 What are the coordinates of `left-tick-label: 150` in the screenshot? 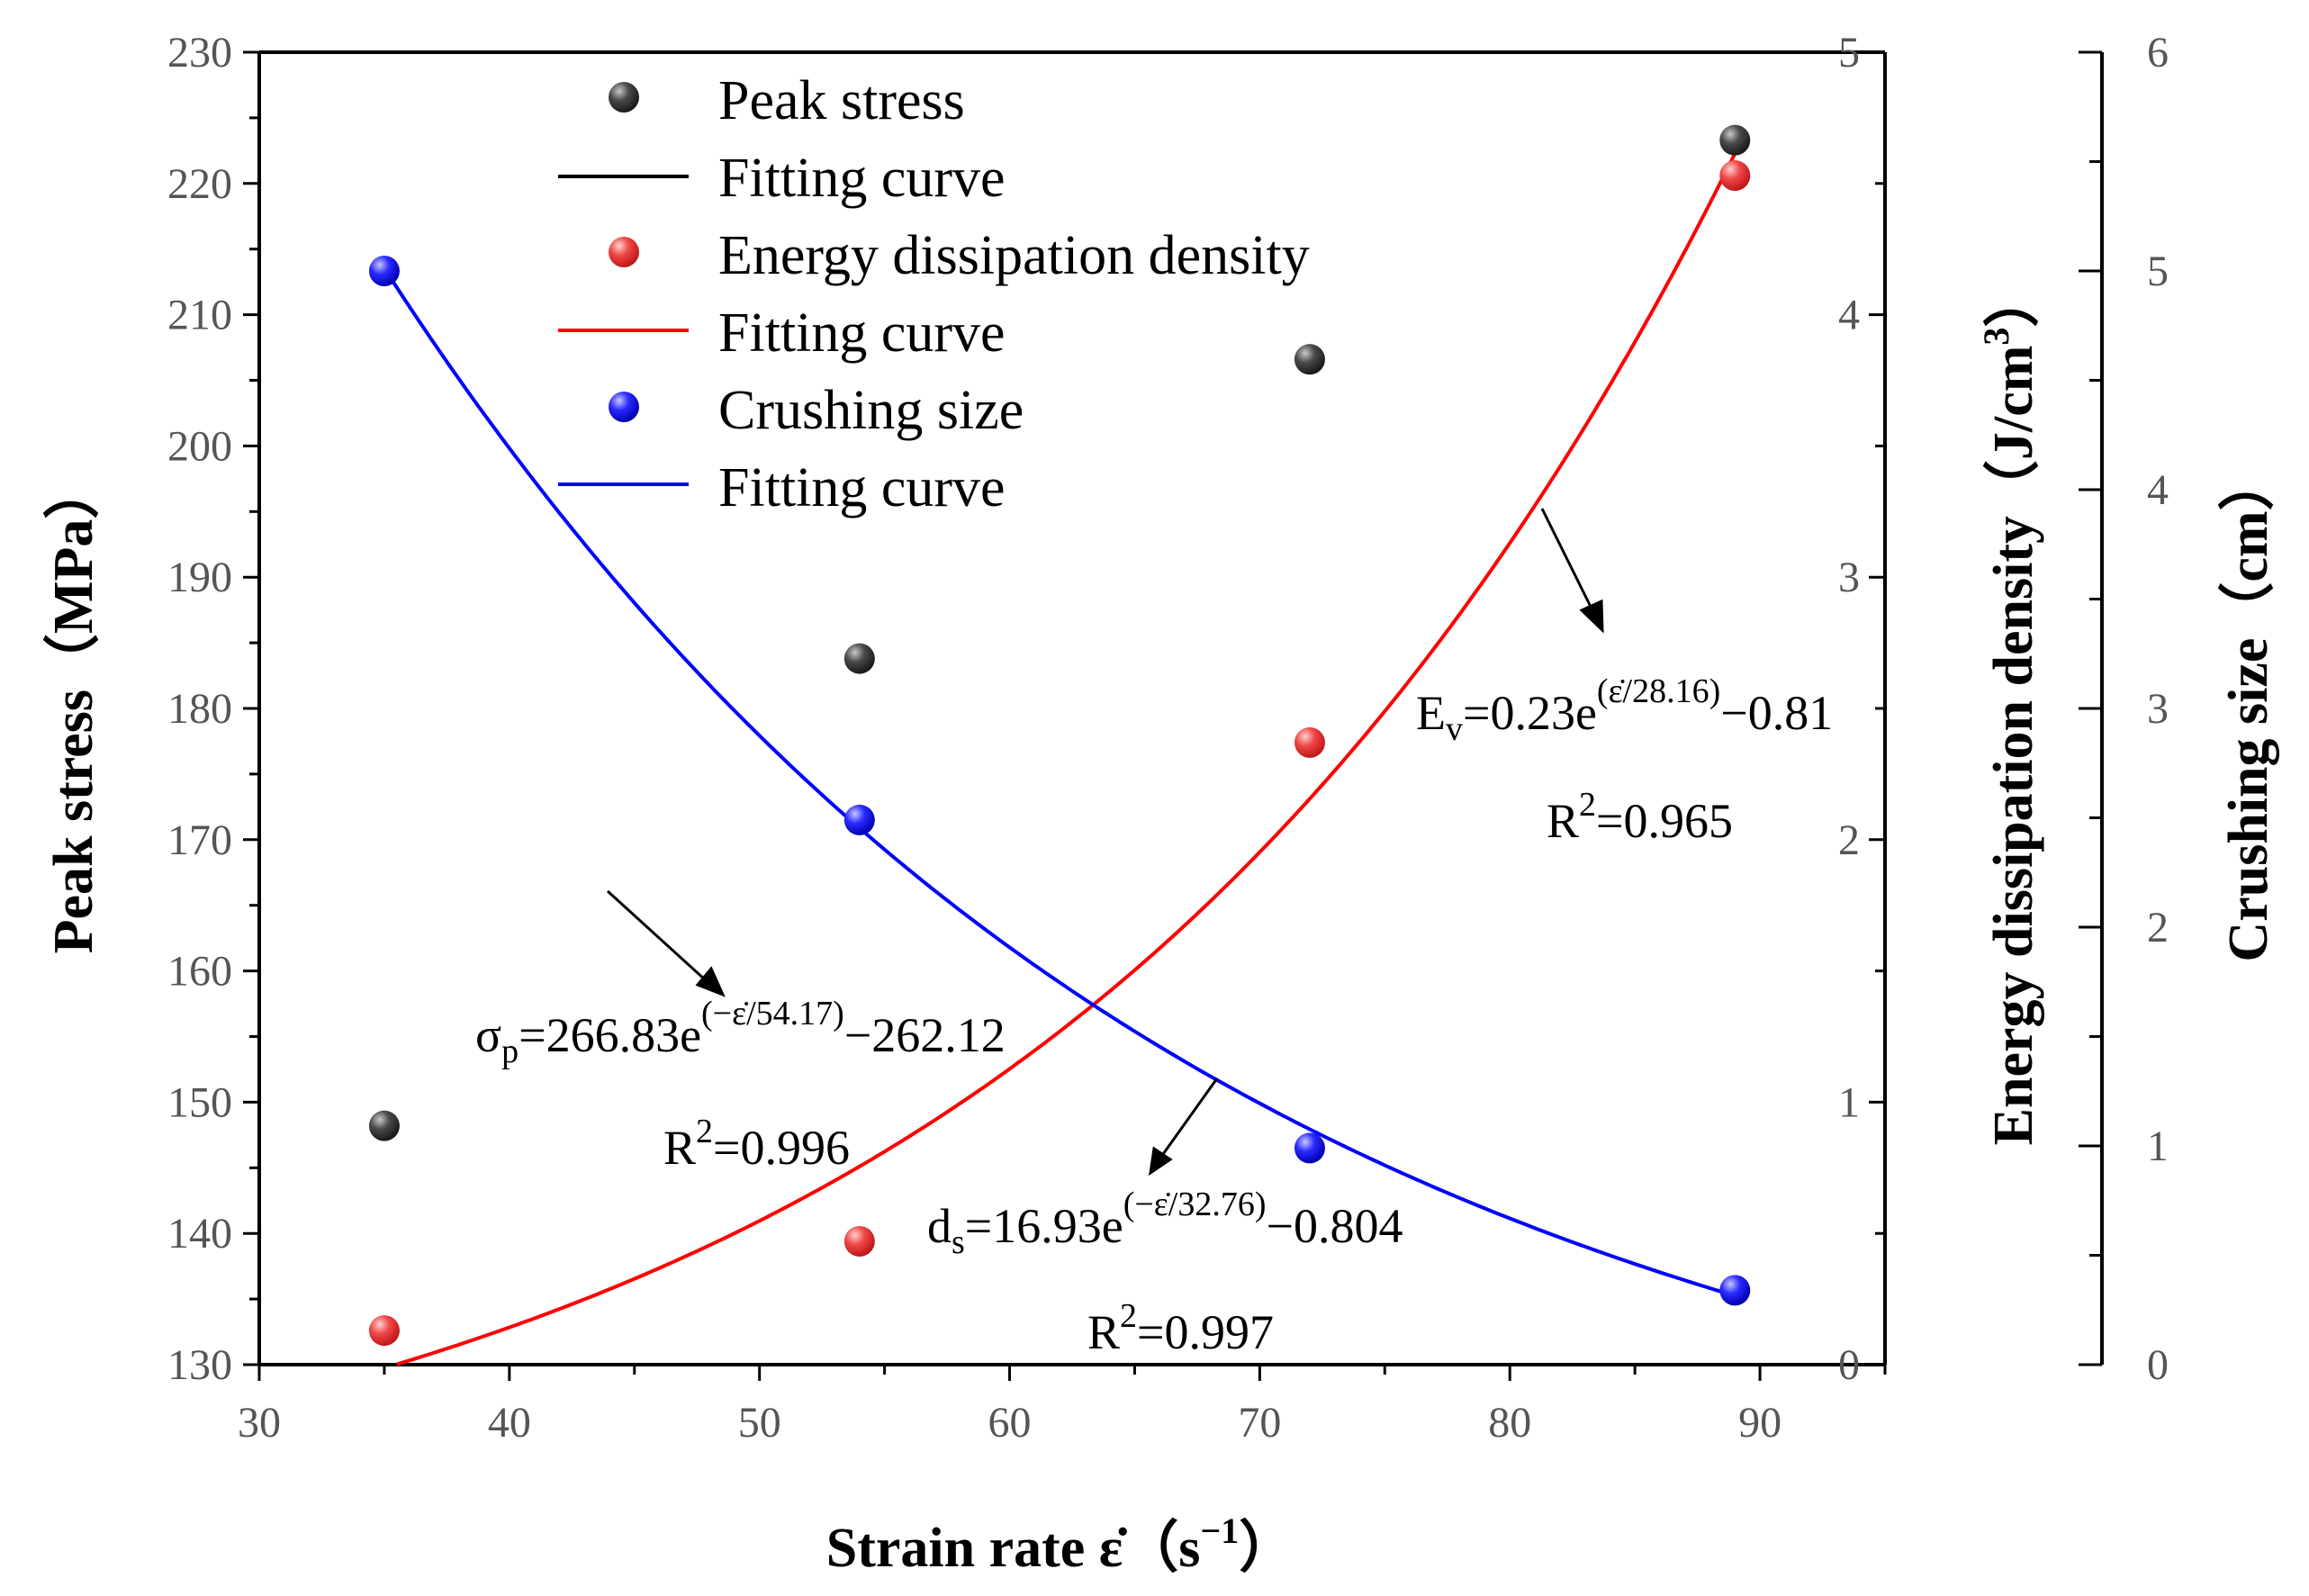 It's located at (199, 1102).